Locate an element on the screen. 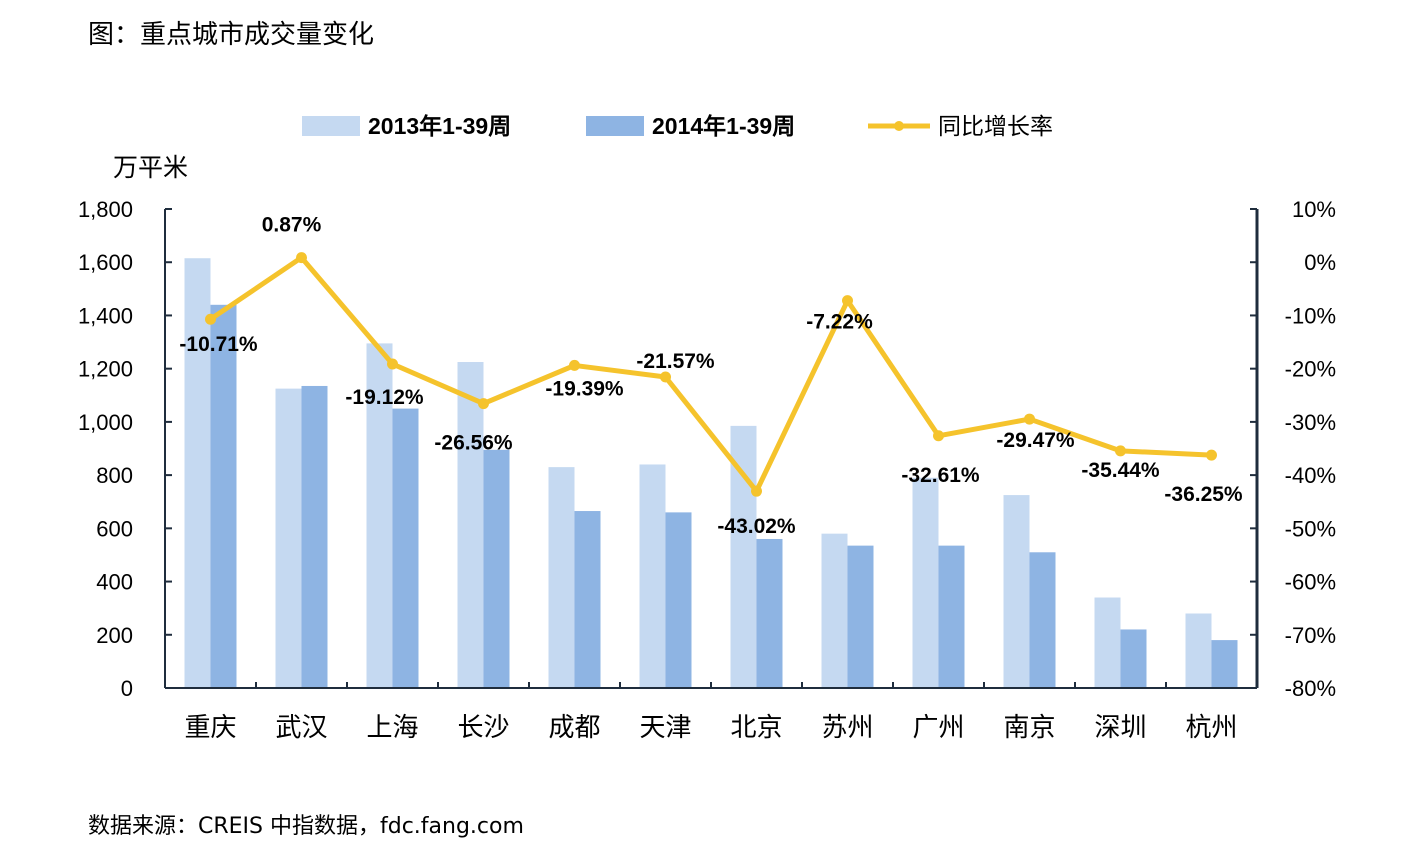 This screenshot has width=1407, height=846. growth-rate-data-label: -19.39% is located at coordinates (584, 388).